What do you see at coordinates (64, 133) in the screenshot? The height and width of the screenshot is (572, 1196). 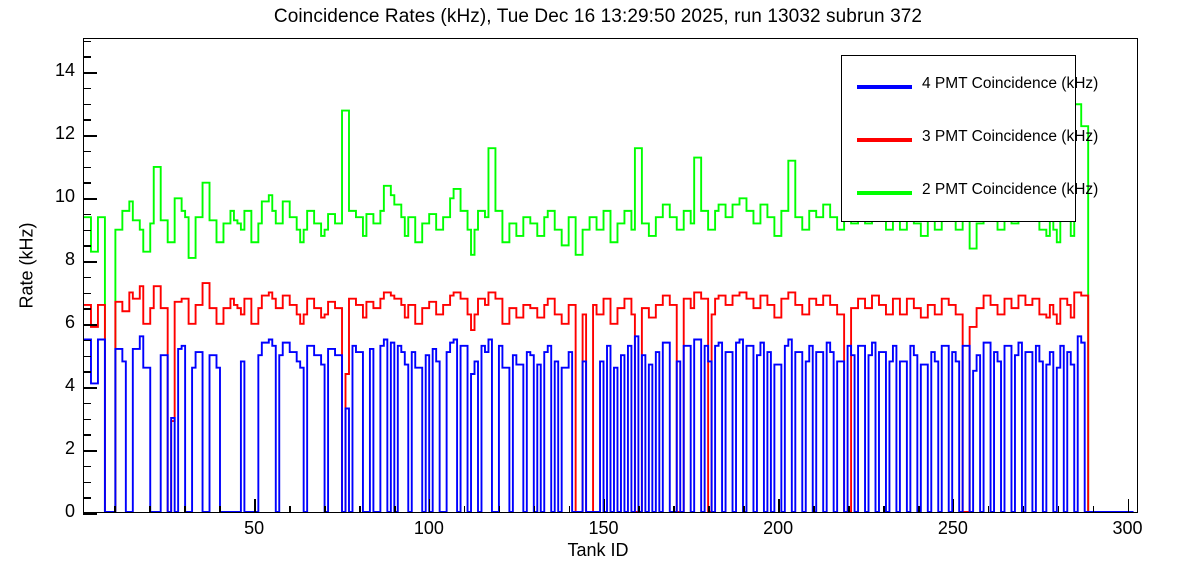 I see `y-axis-tick-label: 12` at bounding box center [64, 133].